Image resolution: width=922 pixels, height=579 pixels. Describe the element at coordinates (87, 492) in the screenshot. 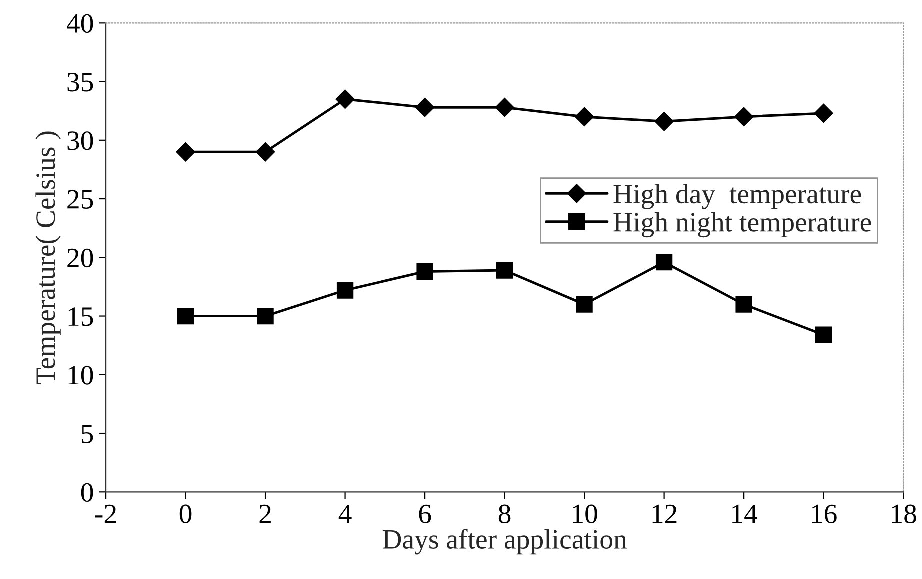

I see `y-tick-label: 0` at that location.